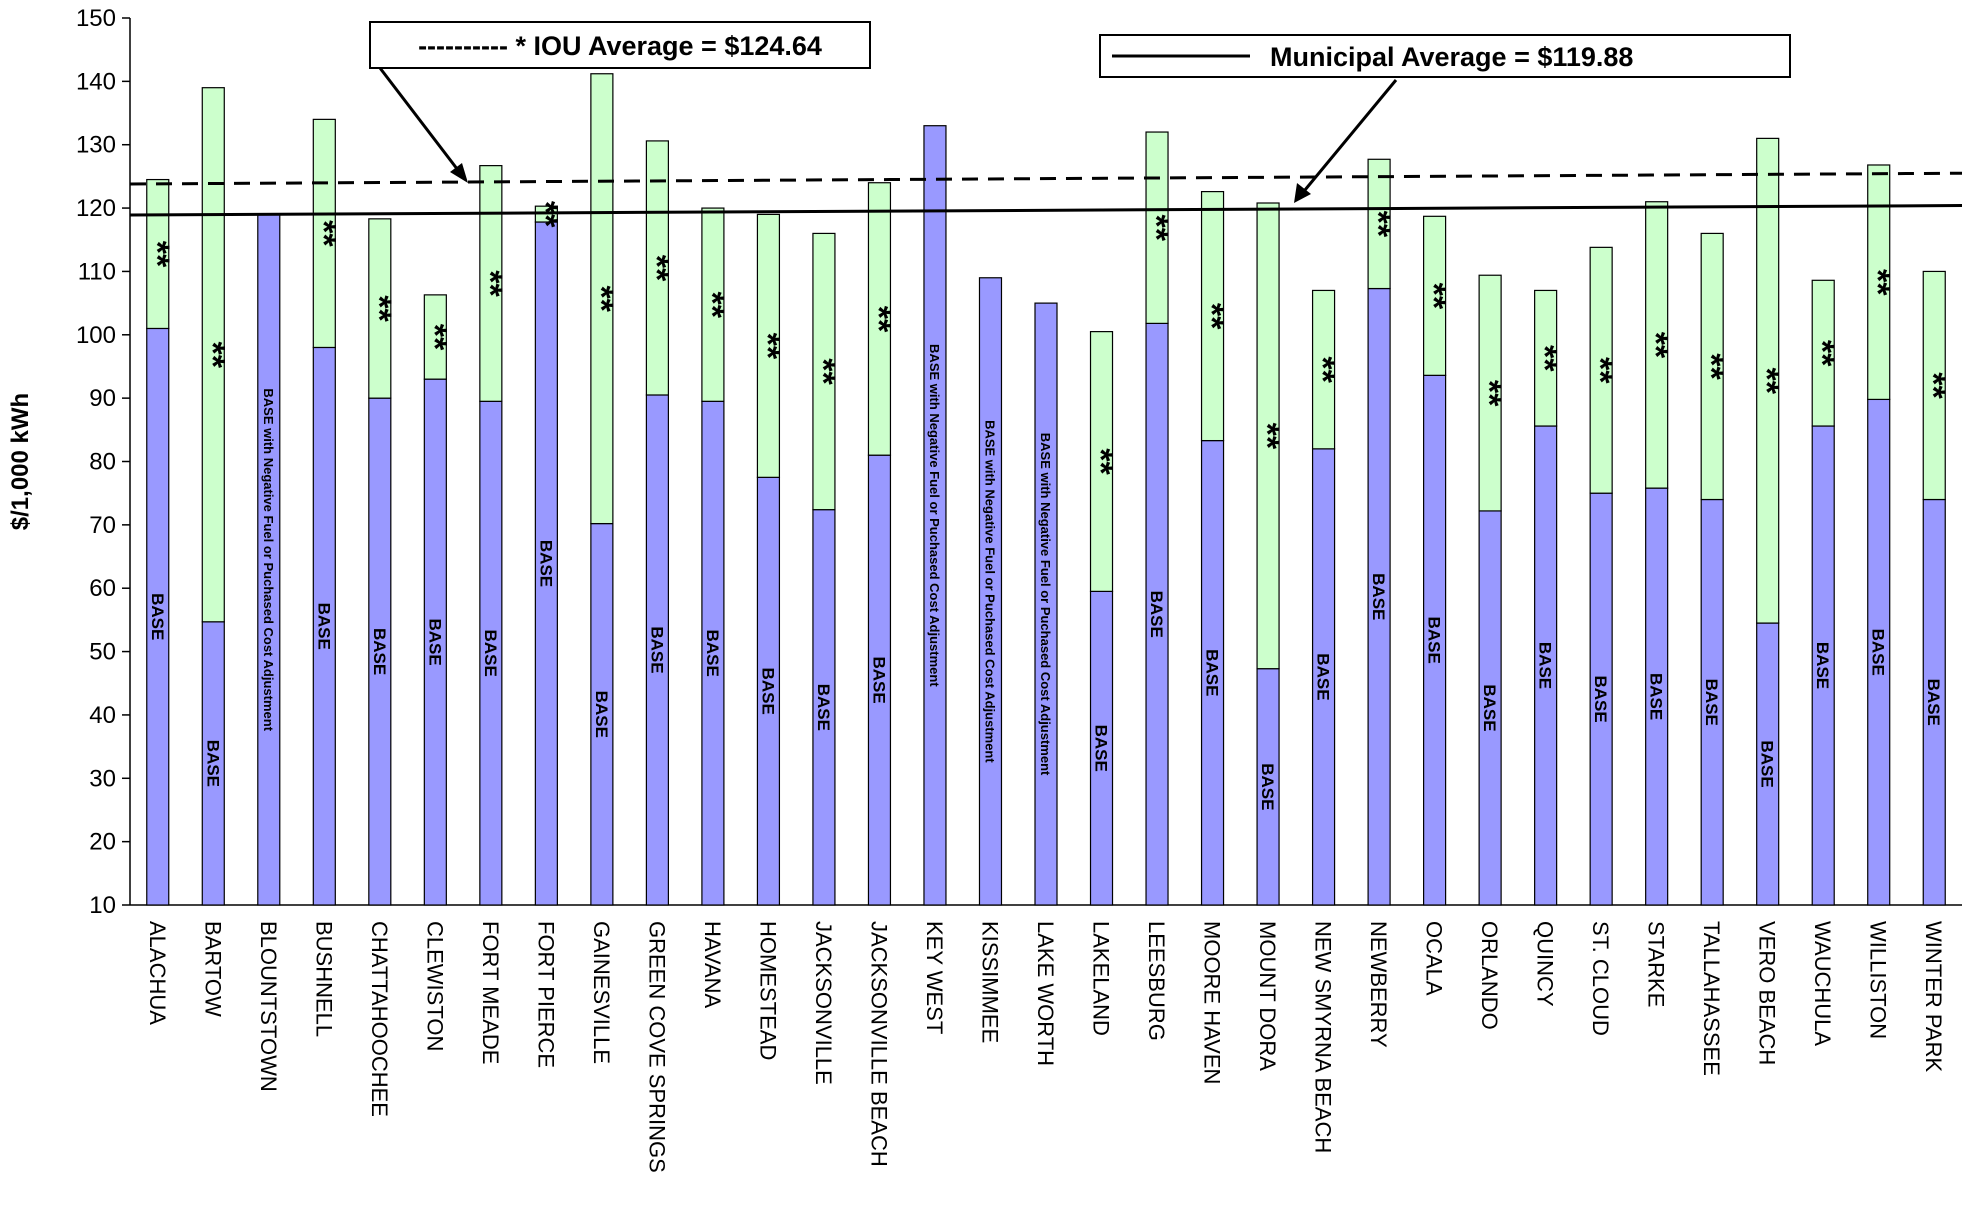 The width and height of the screenshot is (1970, 1225). I want to click on category-label: BLOUNTSTOWN, so click(268, 1006).